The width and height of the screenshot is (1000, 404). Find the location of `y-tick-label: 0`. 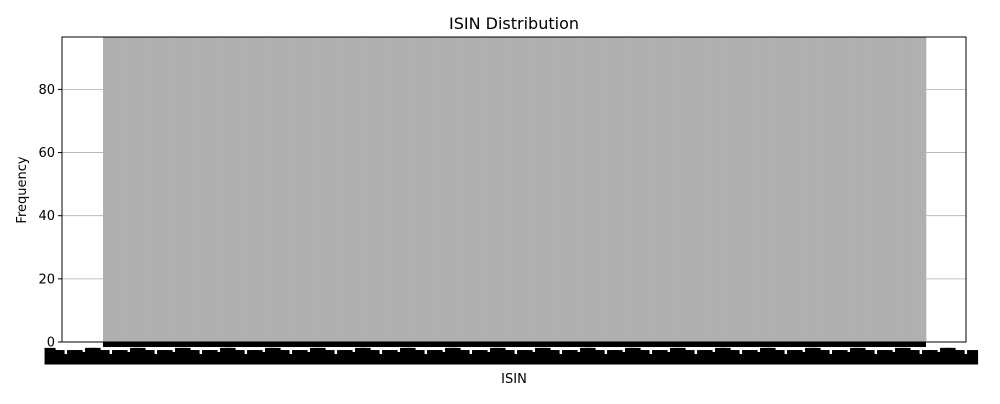

y-tick-label: 0 is located at coordinates (51, 343).